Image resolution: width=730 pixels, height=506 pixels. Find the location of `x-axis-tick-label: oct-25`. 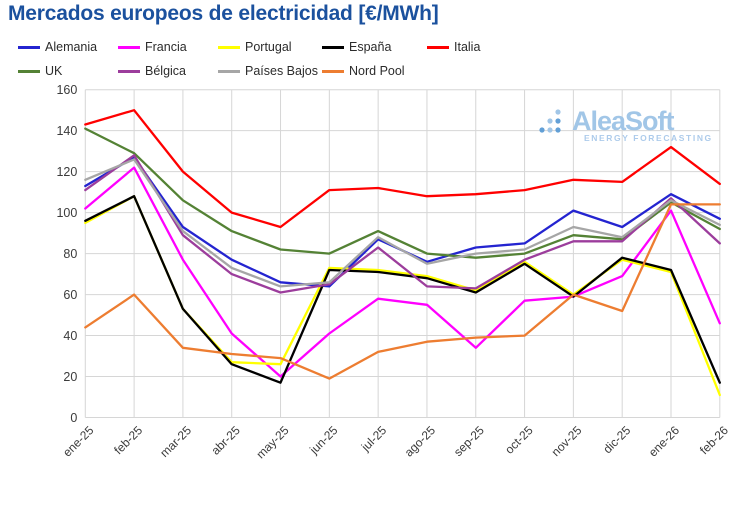

x-axis-tick-label: oct-25 is located at coordinates (519, 440).